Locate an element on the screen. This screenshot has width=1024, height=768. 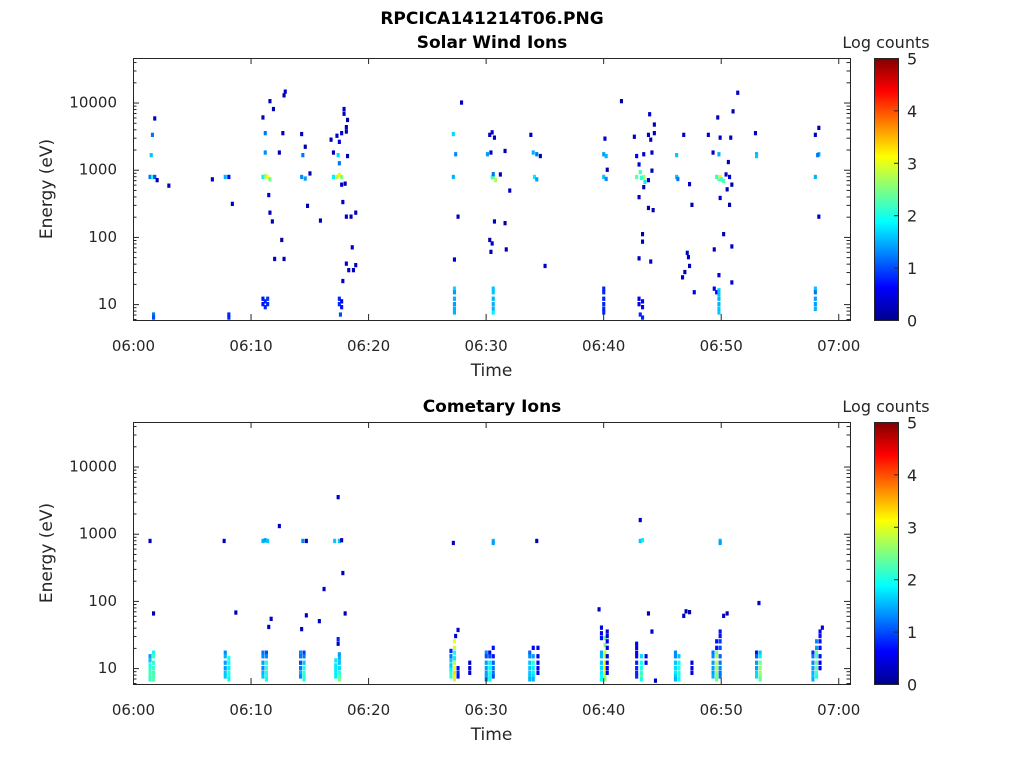
x-tick-label: 06:30 is located at coordinates (486, 710).